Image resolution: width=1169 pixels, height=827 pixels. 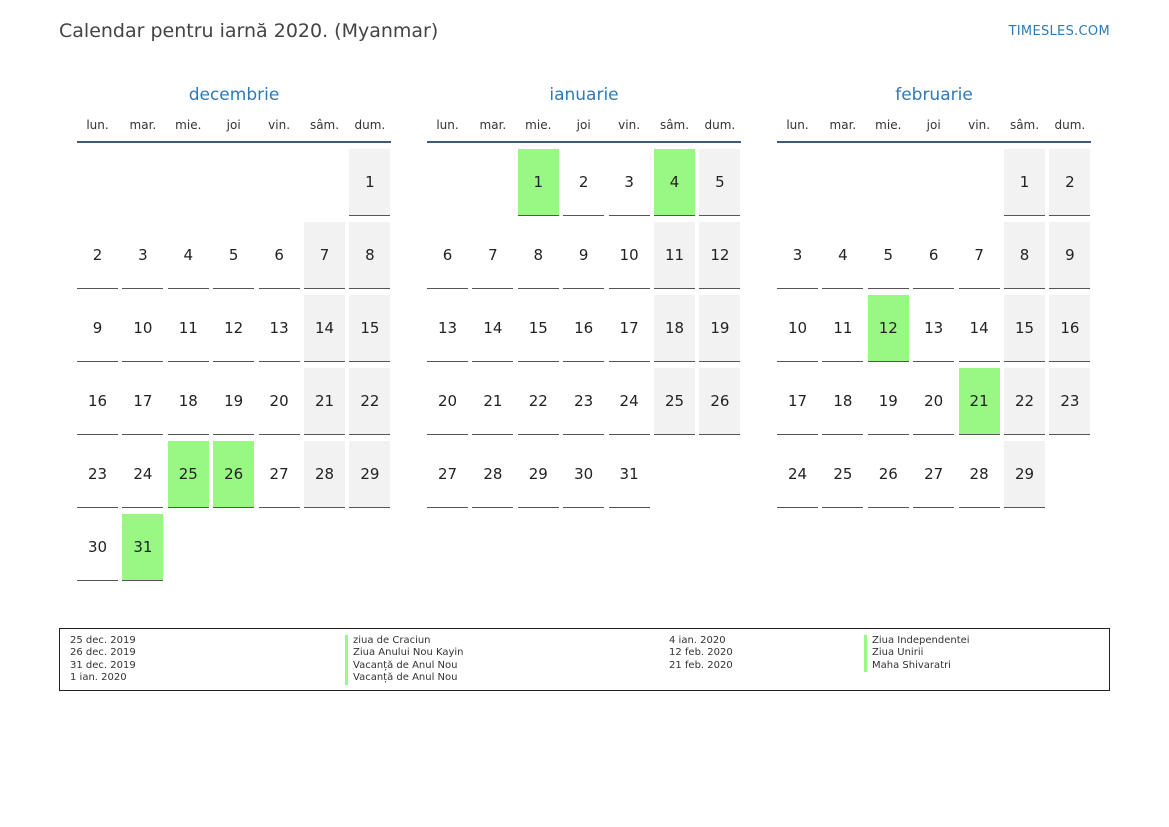 What do you see at coordinates (103, 653) in the screenshot?
I see `legend-date: 26 dec. 2019` at bounding box center [103, 653].